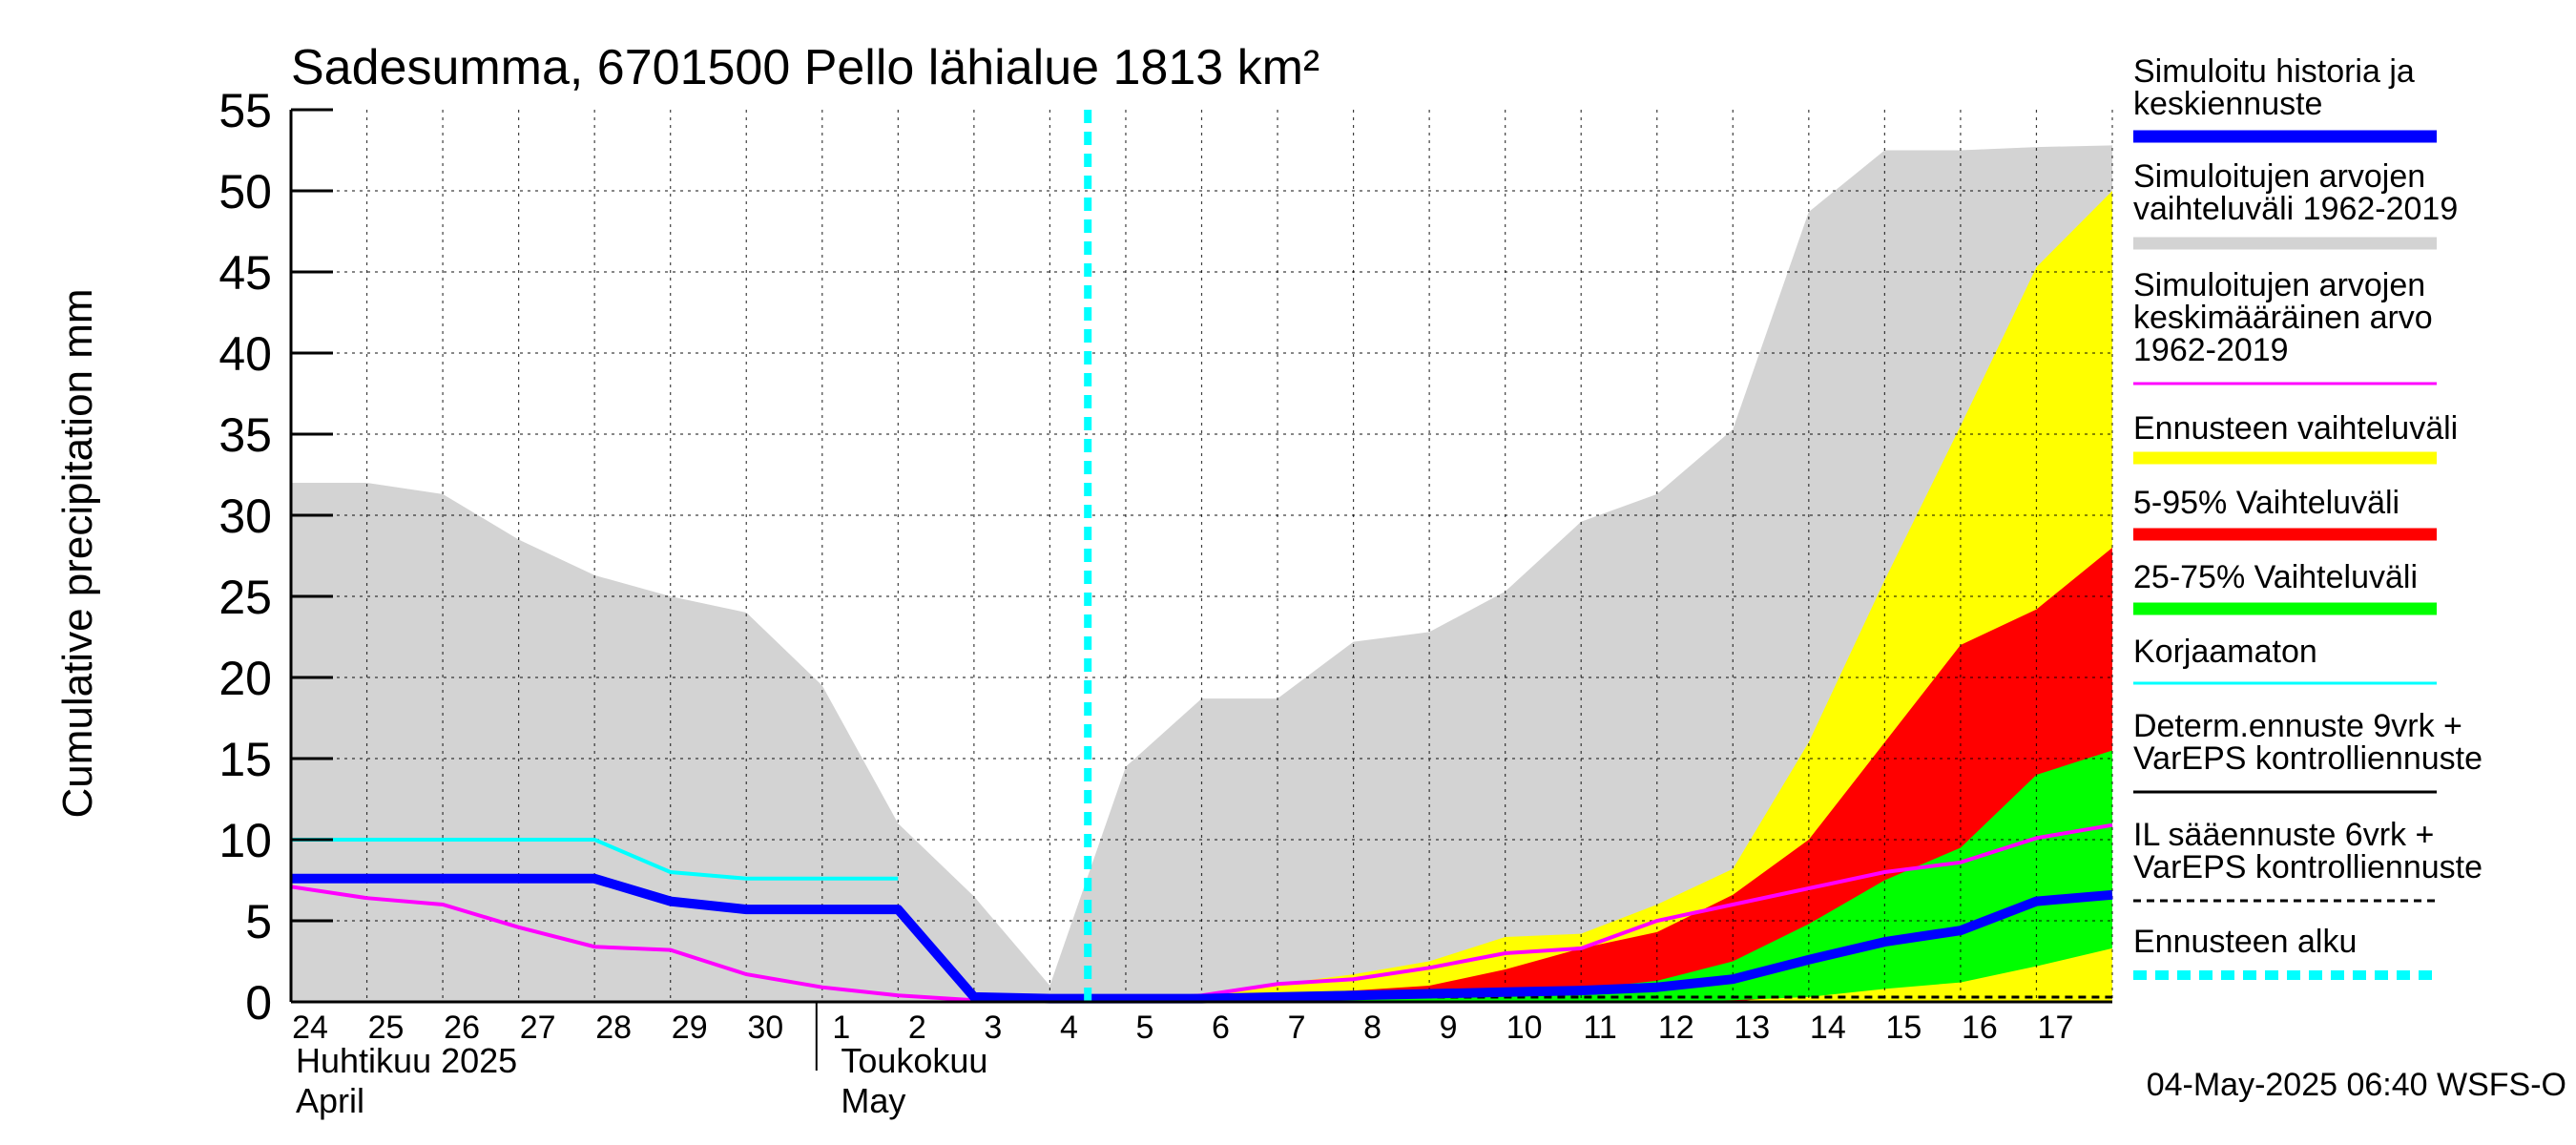 This screenshot has width=2576, height=1145. What do you see at coordinates (1221, 1028) in the screenshot?
I see `x-tick-label: 6` at bounding box center [1221, 1028].